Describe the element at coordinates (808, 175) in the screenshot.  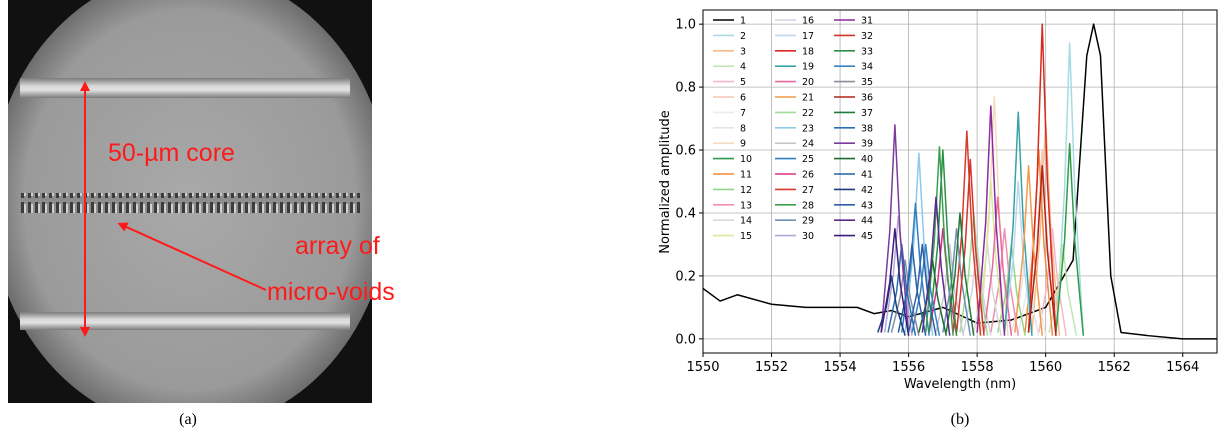
I see `legend-label: 26` at that location.